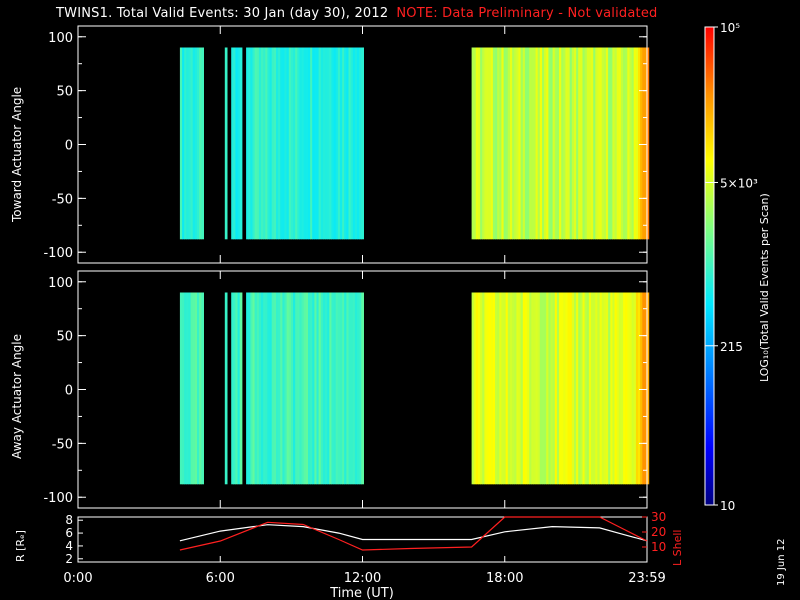  I want to click on x-tick-labels: 0:00 6:00 12:00 18:00 23:59, so click(364, 578).